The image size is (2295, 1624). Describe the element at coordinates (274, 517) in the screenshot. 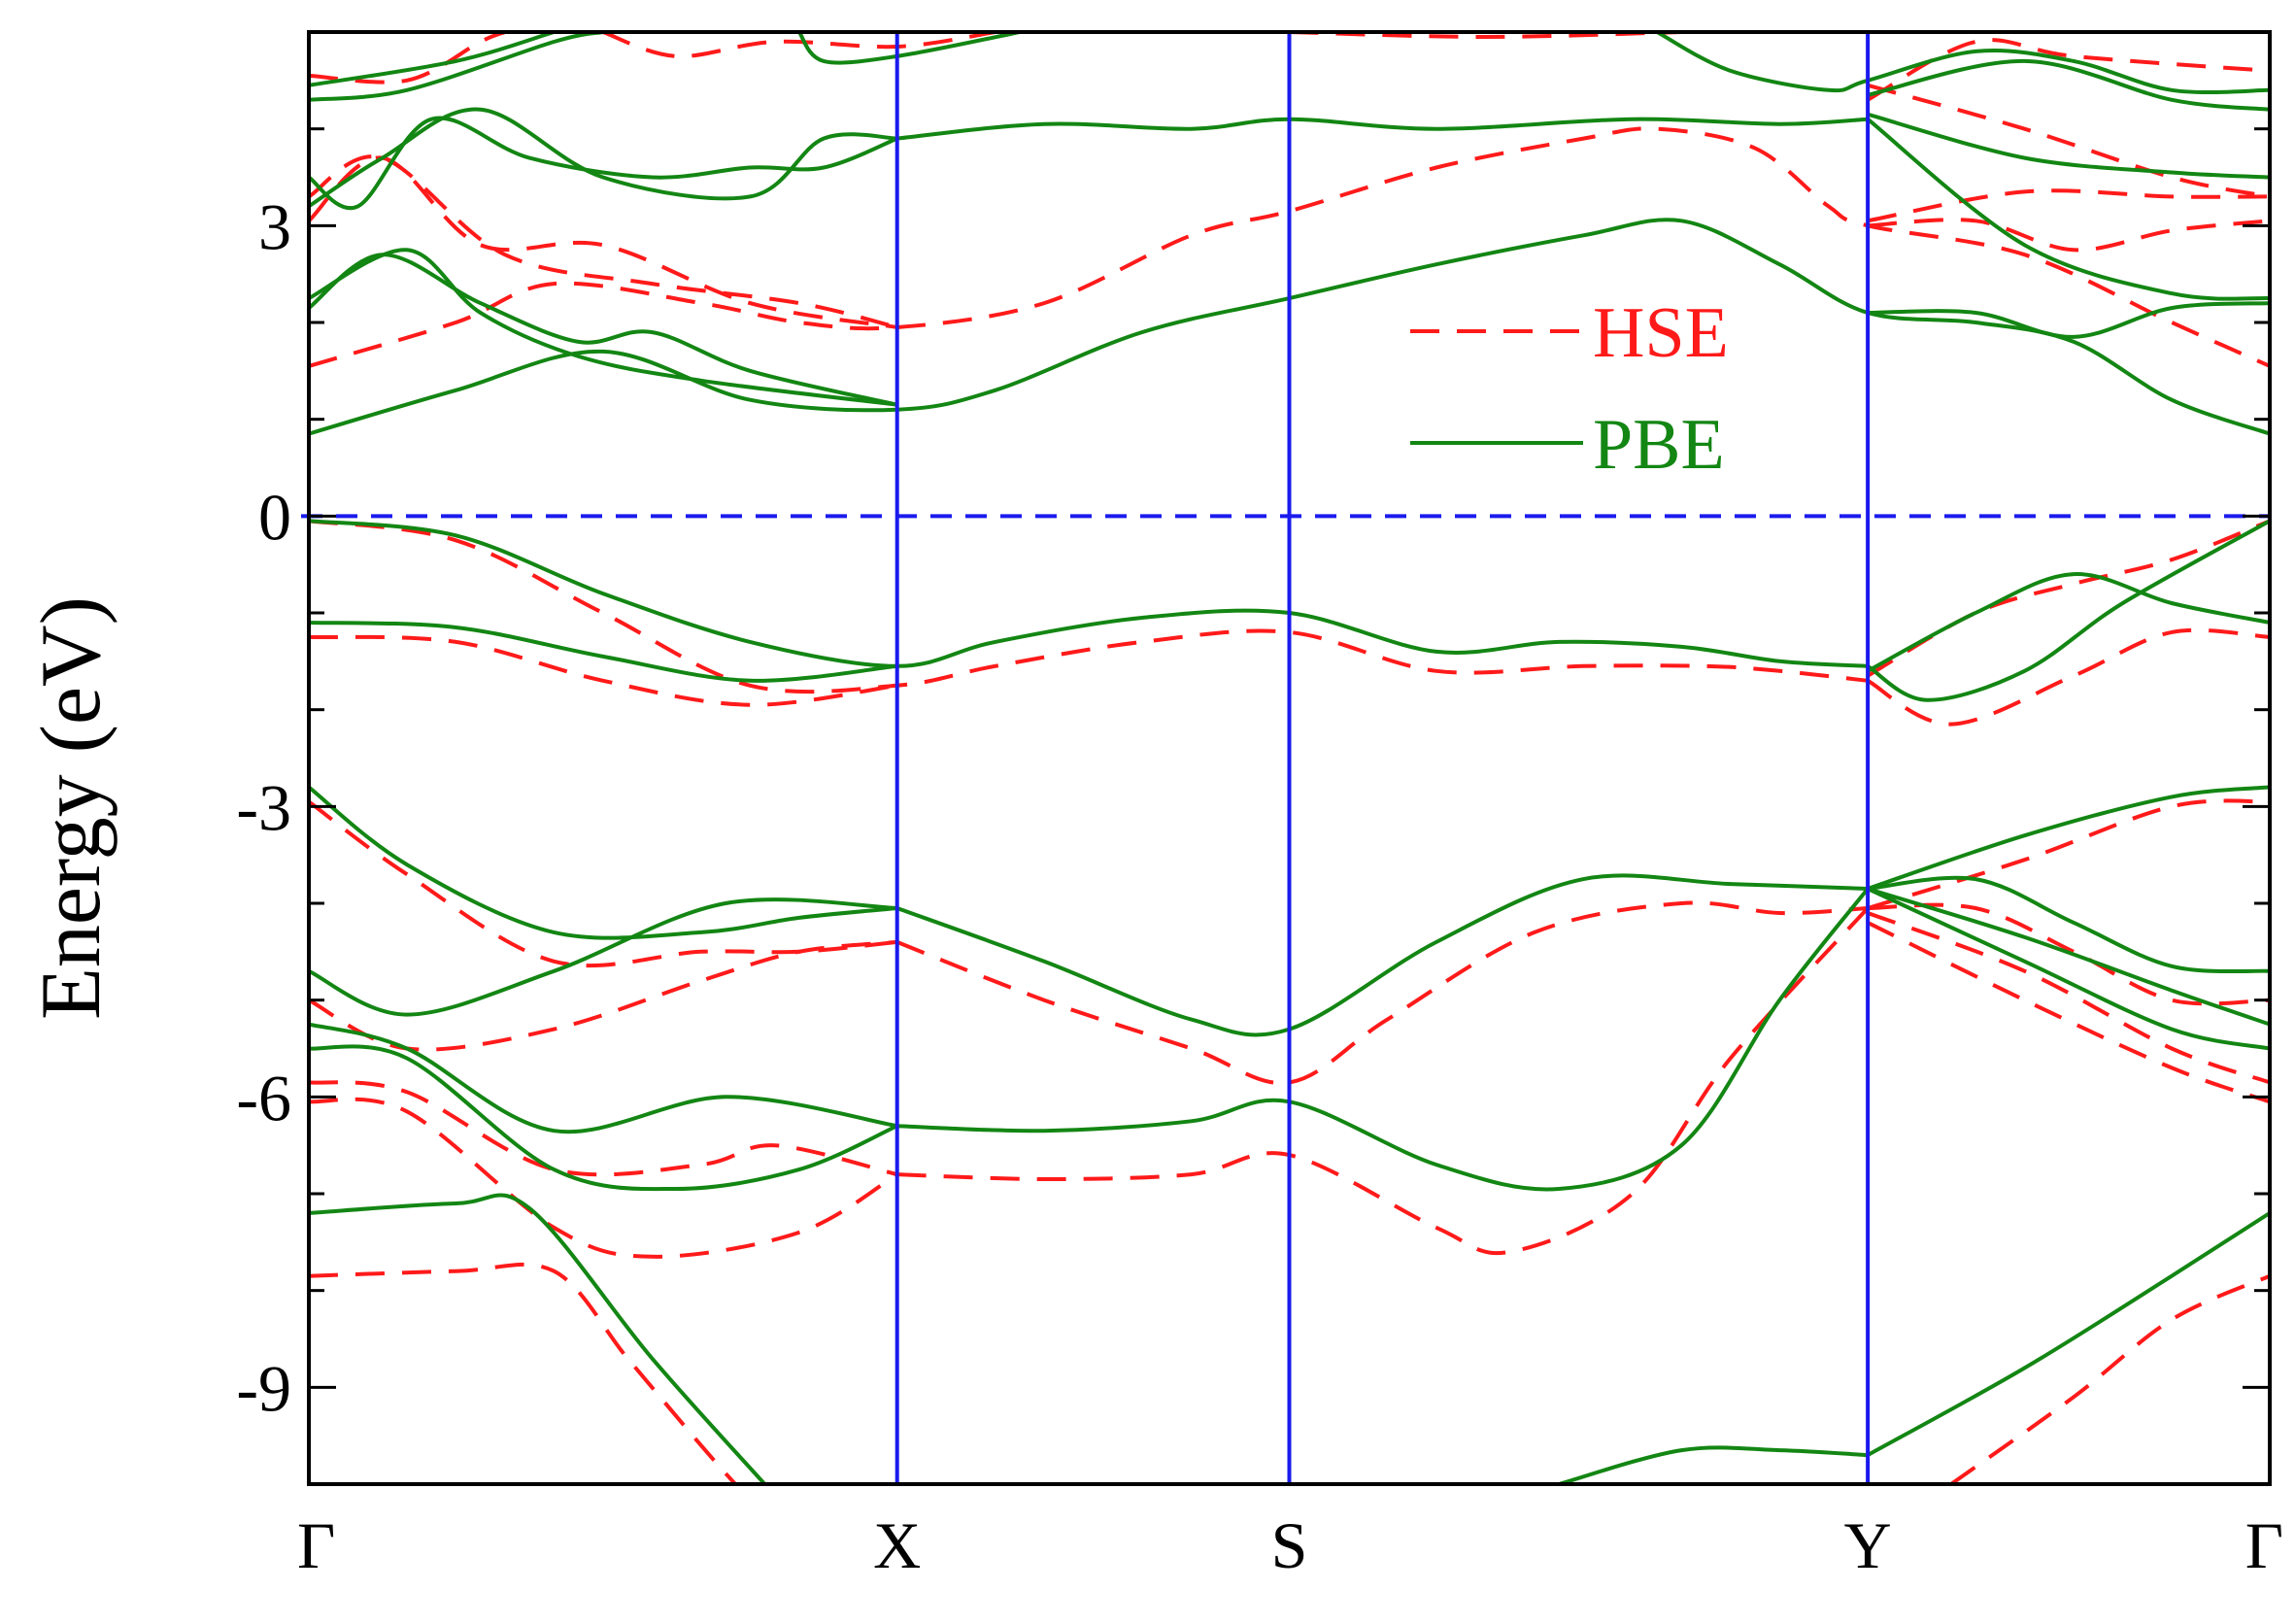

I see `y-tick-label: 0` at that location.